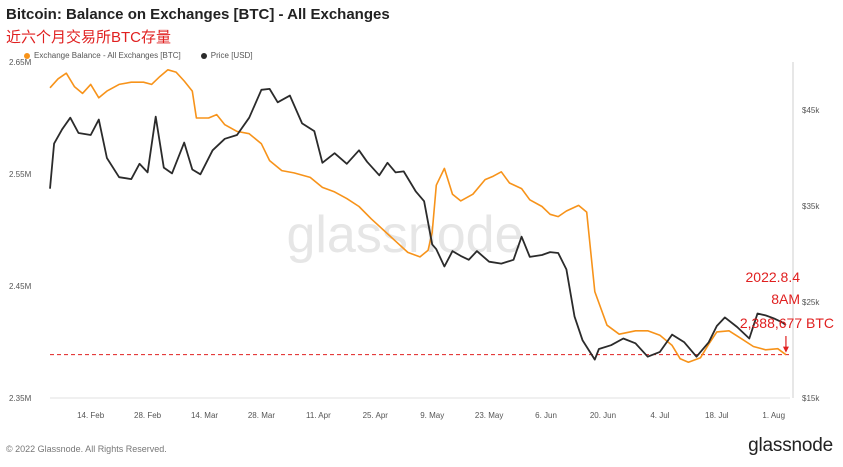 The image size is (843, 467). I want to click on callout-time: 8AM, so click(785, 299).